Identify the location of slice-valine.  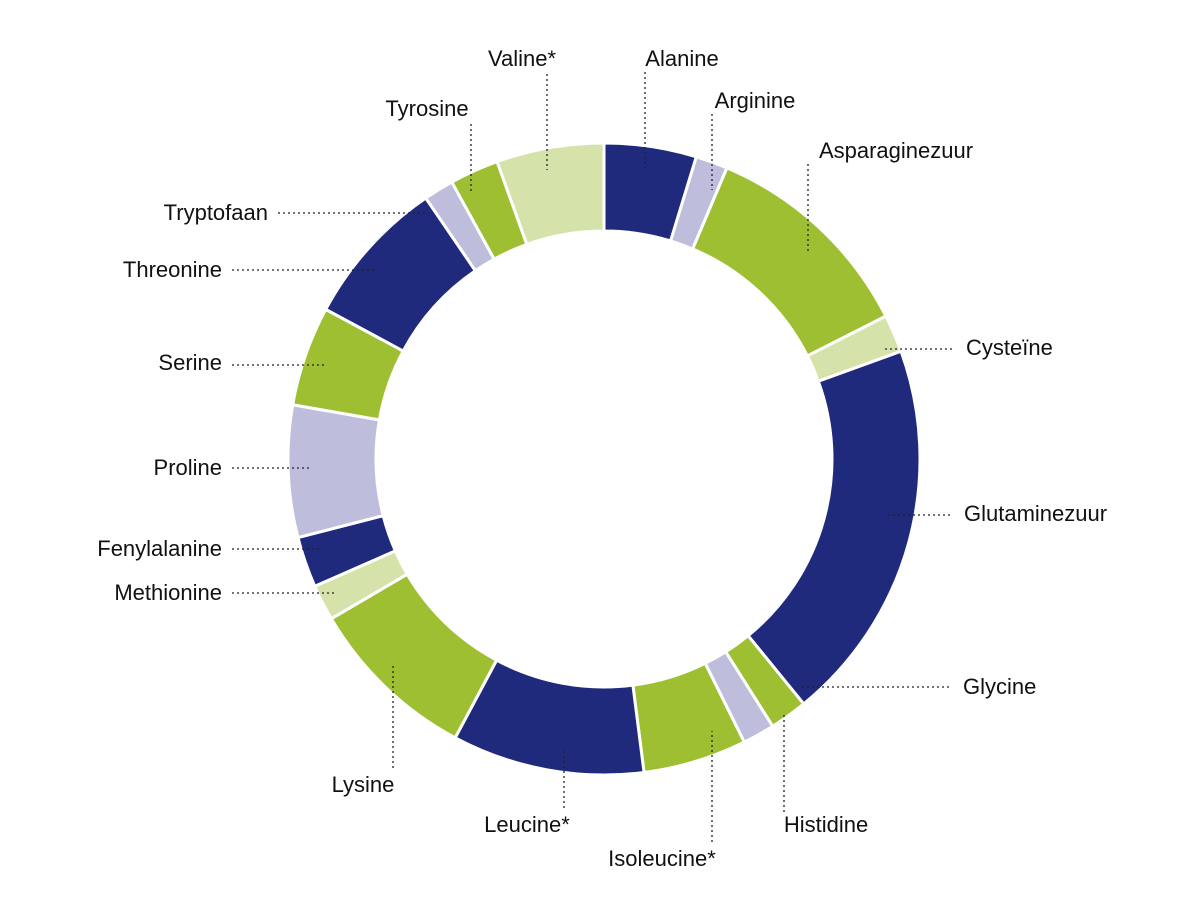
(550, 194).